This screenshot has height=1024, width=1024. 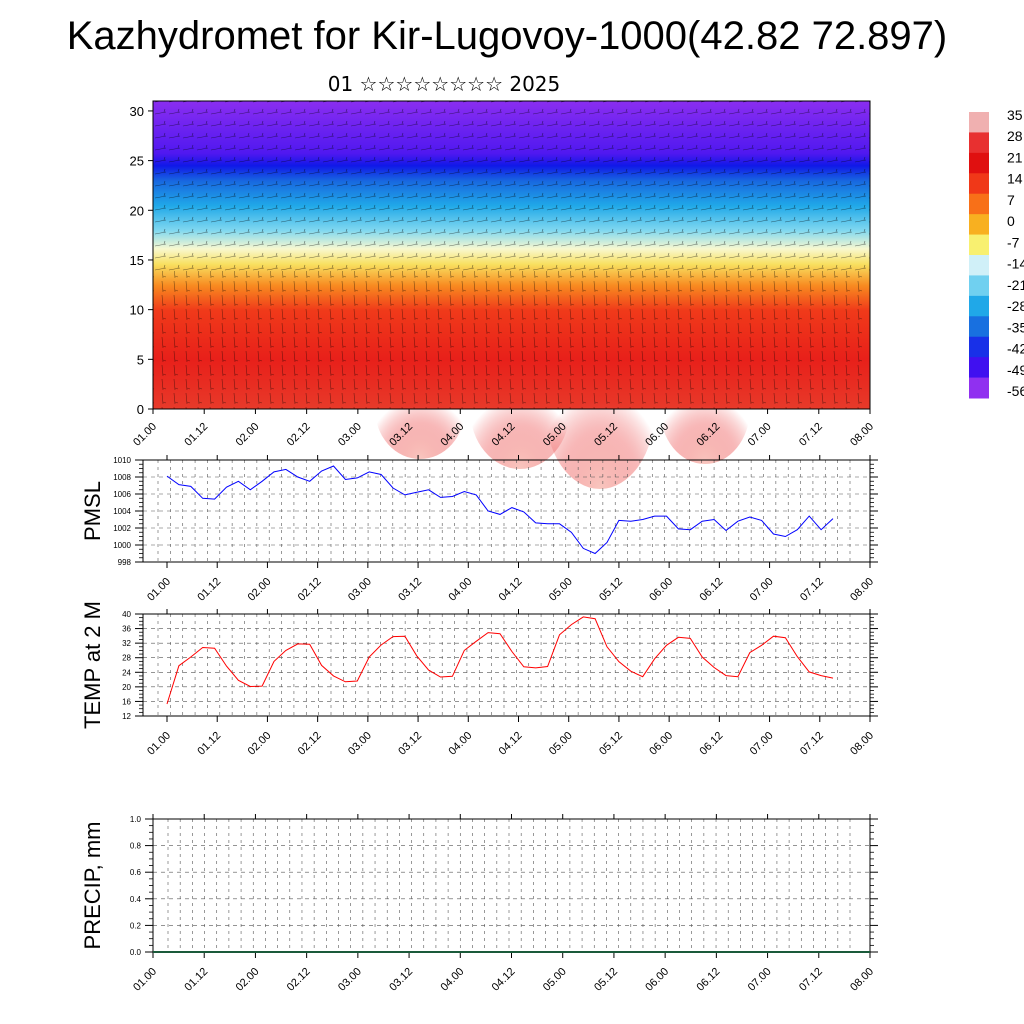 I want to click on y-tick-label: 1008, so click(x=122, y=477).